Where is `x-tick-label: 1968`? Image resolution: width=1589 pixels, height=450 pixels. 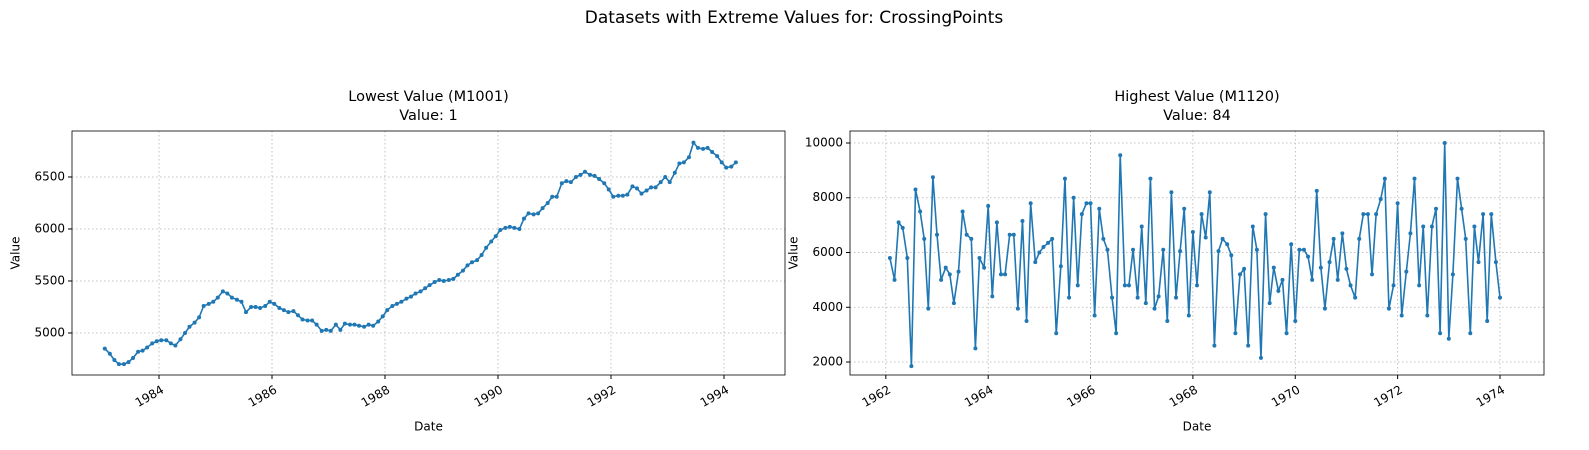
x-tick-label: 1968 is located at coordinates (1183, 396).